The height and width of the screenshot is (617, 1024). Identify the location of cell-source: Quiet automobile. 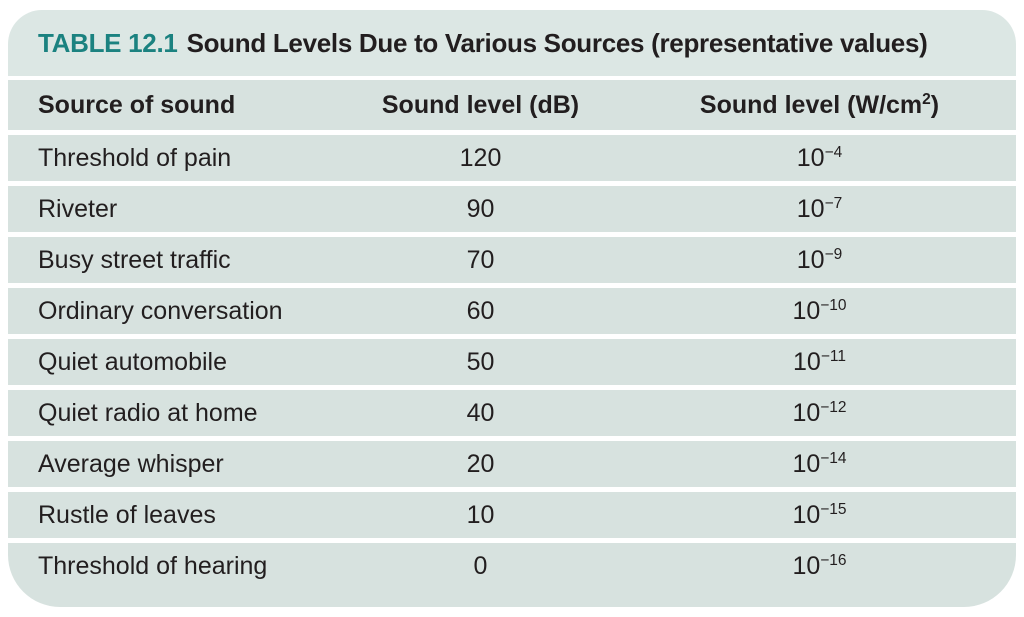
(133, 361).